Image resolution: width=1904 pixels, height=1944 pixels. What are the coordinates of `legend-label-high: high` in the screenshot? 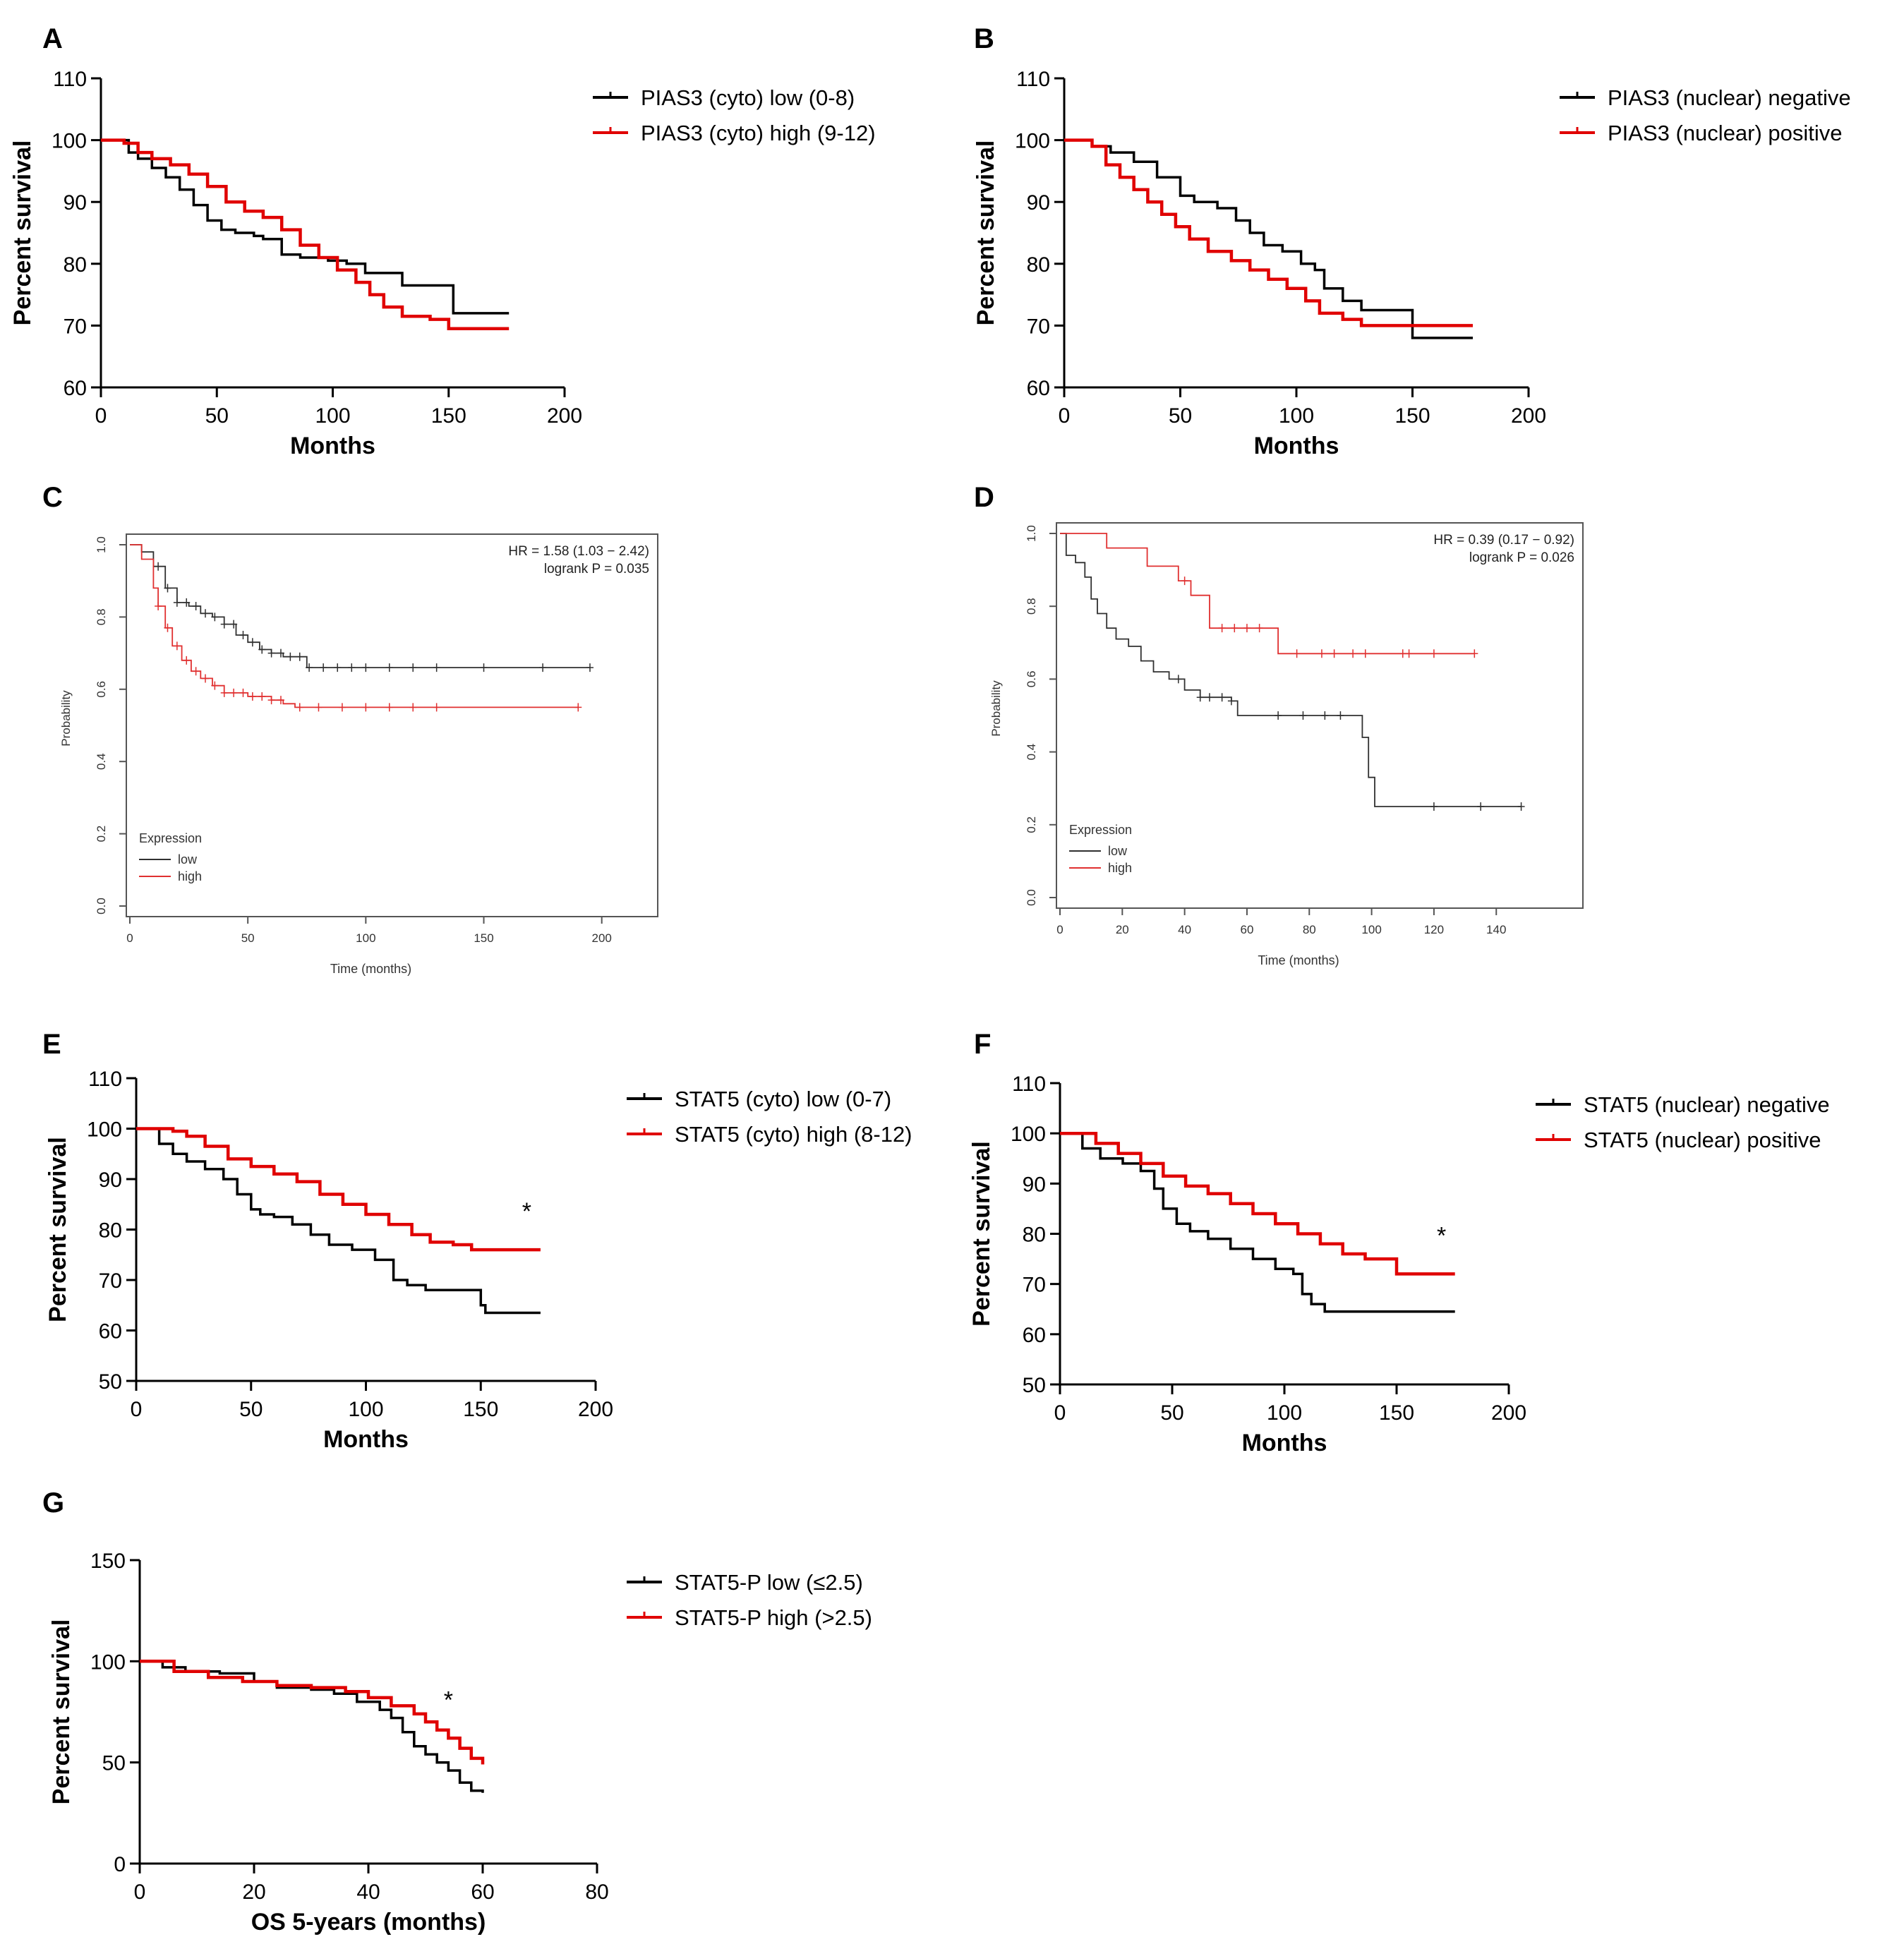 It's located at (1120, 868).